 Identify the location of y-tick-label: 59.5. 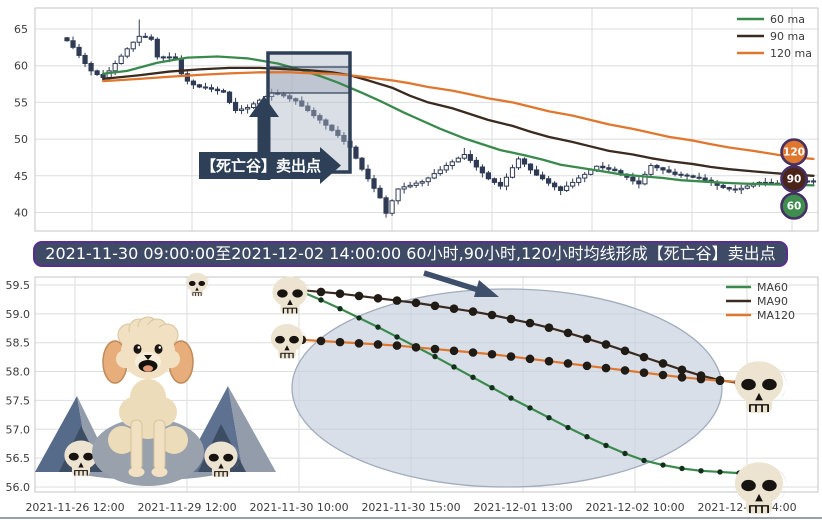
(18, 285).